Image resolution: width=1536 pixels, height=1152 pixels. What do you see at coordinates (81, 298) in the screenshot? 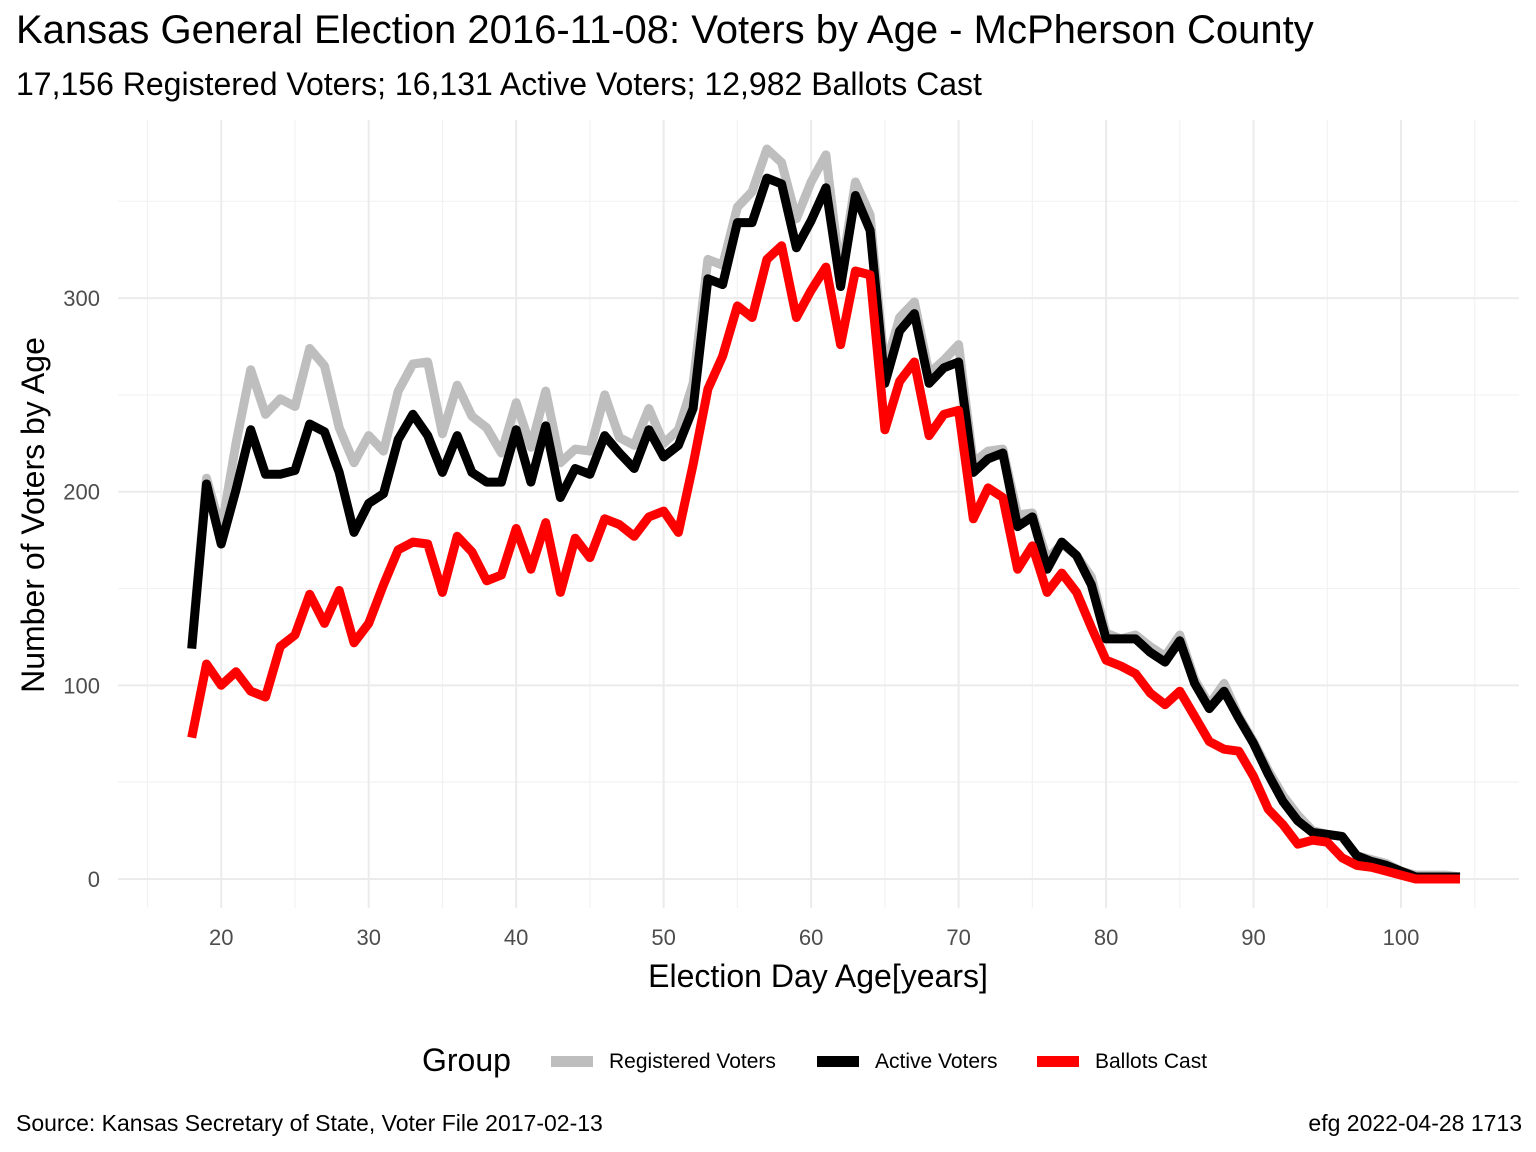
I see `y-tick-label: 300` at bounding box center [81, 298].